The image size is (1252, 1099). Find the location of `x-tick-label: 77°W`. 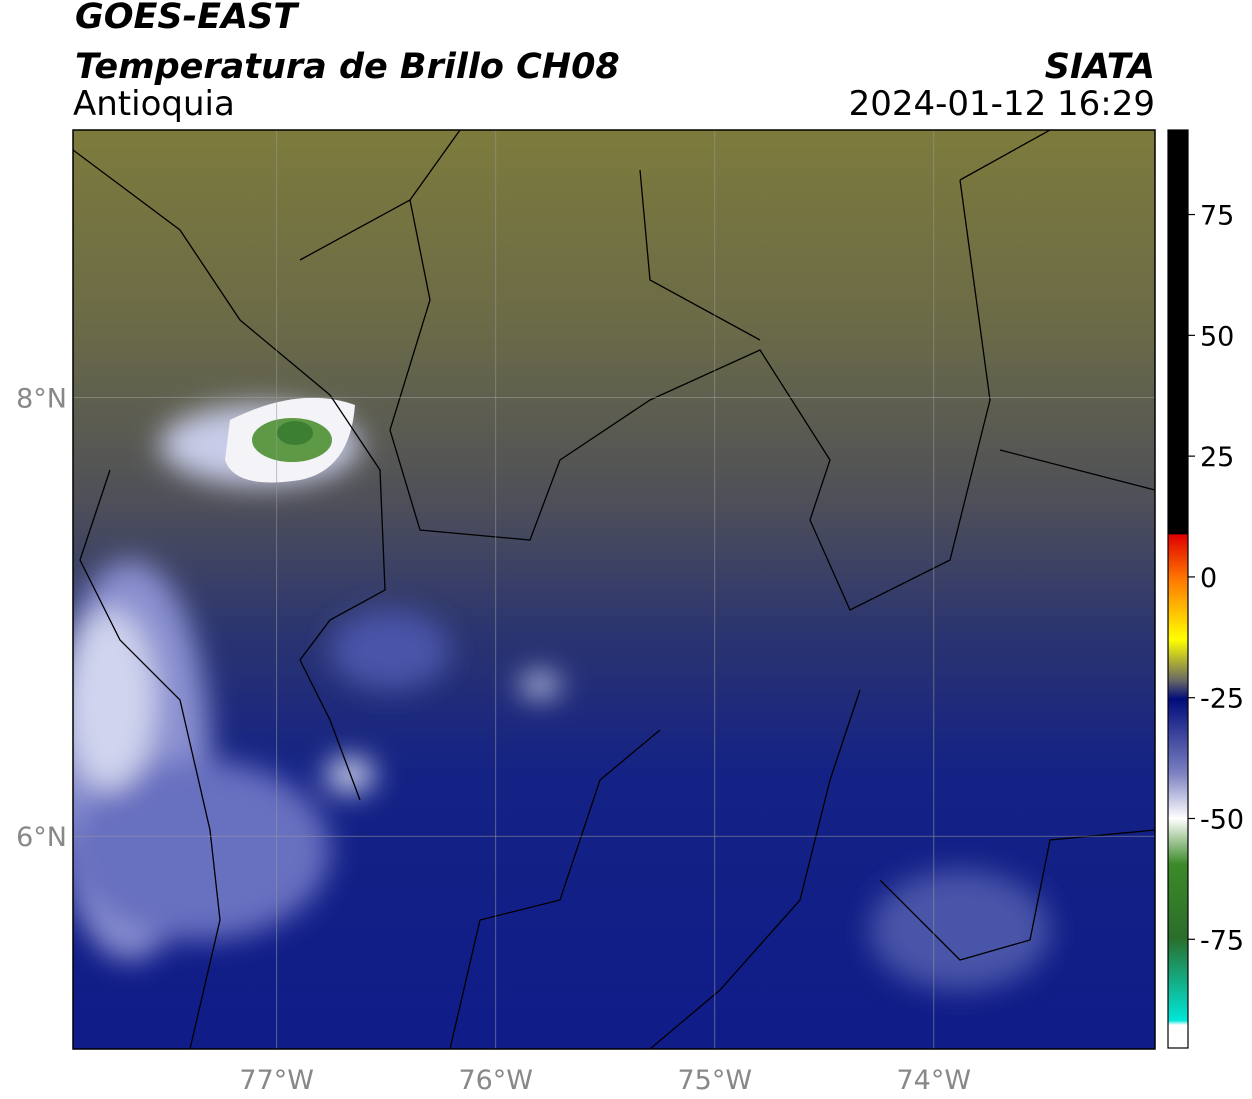

x-tick-label: 77°W is located at coordinates (276, 1080).